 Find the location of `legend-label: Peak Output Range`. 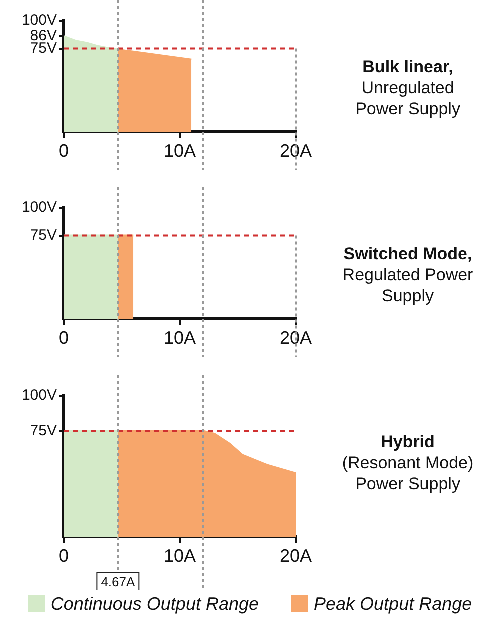

legend-label: Peak Output Range is located at coordinates (393, 604).